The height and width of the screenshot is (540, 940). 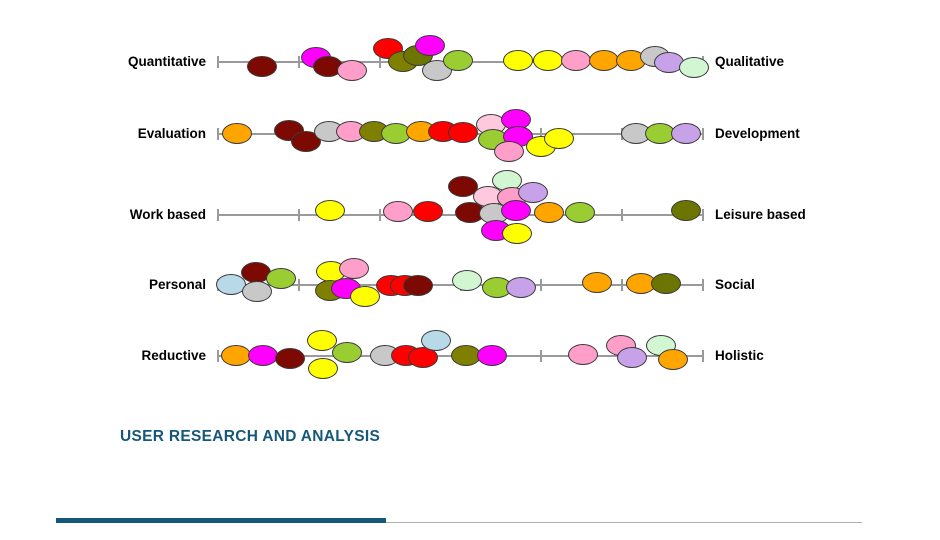 I want to click on scale-left-label: Evaluation, so click(x=171, y=133).